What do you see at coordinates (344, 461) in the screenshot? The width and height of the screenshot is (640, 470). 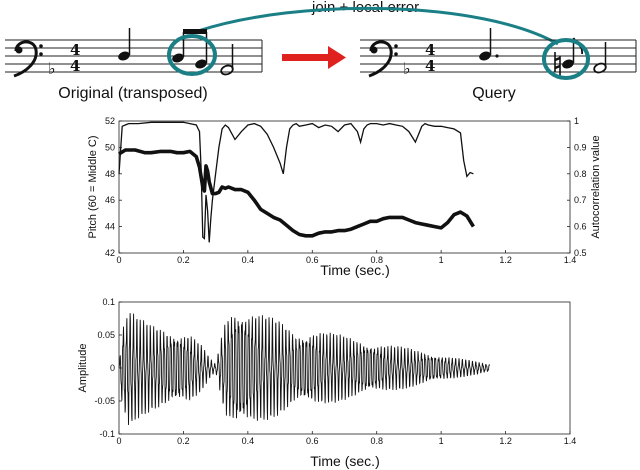 I see `waveform-chart-xlabel: Time (sec.)` at bounding box center [344, 461].